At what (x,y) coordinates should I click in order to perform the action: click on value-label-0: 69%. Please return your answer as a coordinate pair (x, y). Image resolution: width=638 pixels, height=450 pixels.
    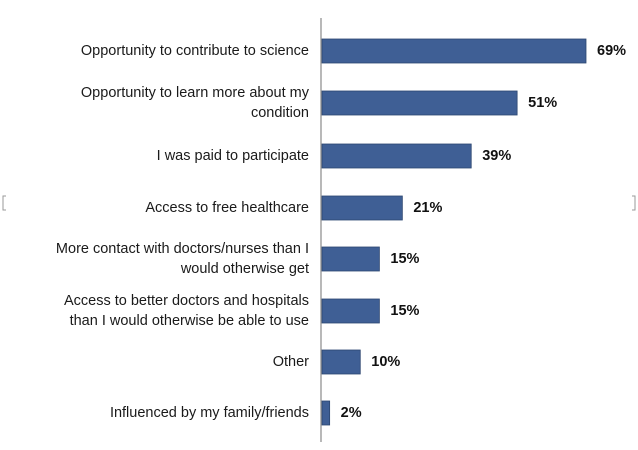
    Looking at the image, I should click on (611, 51).